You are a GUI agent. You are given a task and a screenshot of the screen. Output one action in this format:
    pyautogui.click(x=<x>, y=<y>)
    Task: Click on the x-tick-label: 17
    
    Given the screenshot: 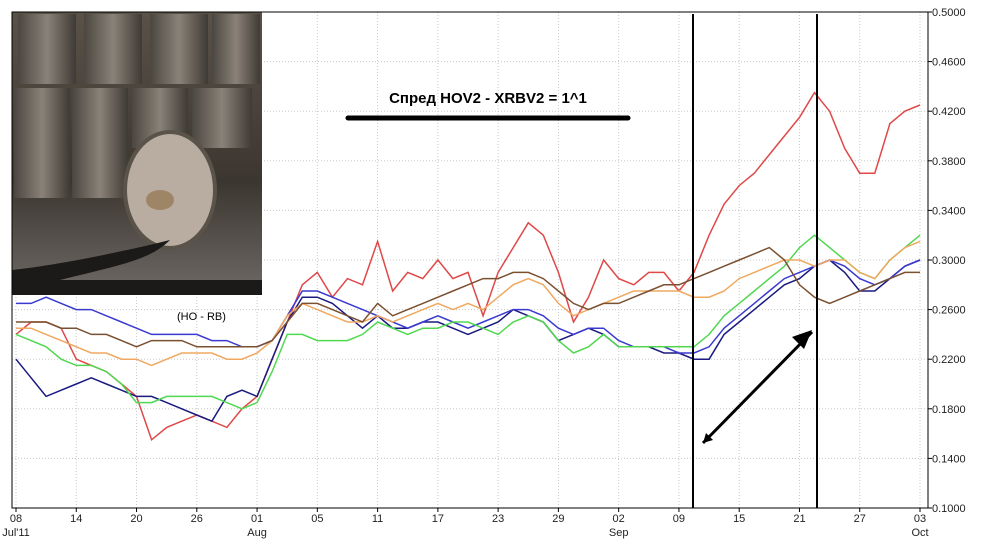 What is the action you would take?
    pyautogui.click(x=438, y=519)
    